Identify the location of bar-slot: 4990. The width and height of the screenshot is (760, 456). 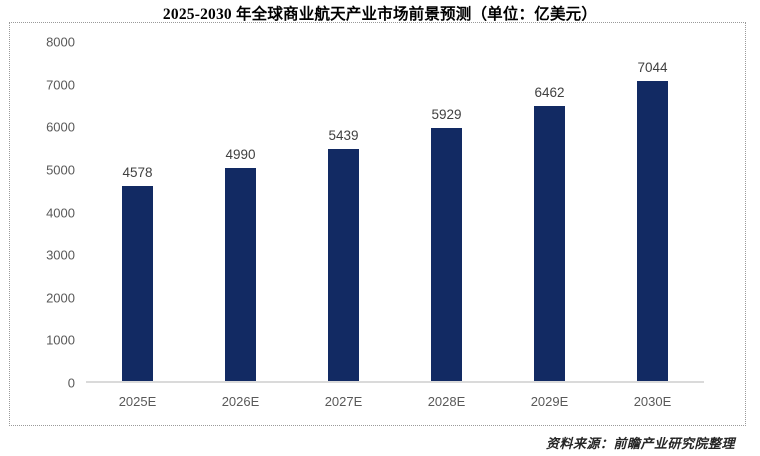
(240, 264).